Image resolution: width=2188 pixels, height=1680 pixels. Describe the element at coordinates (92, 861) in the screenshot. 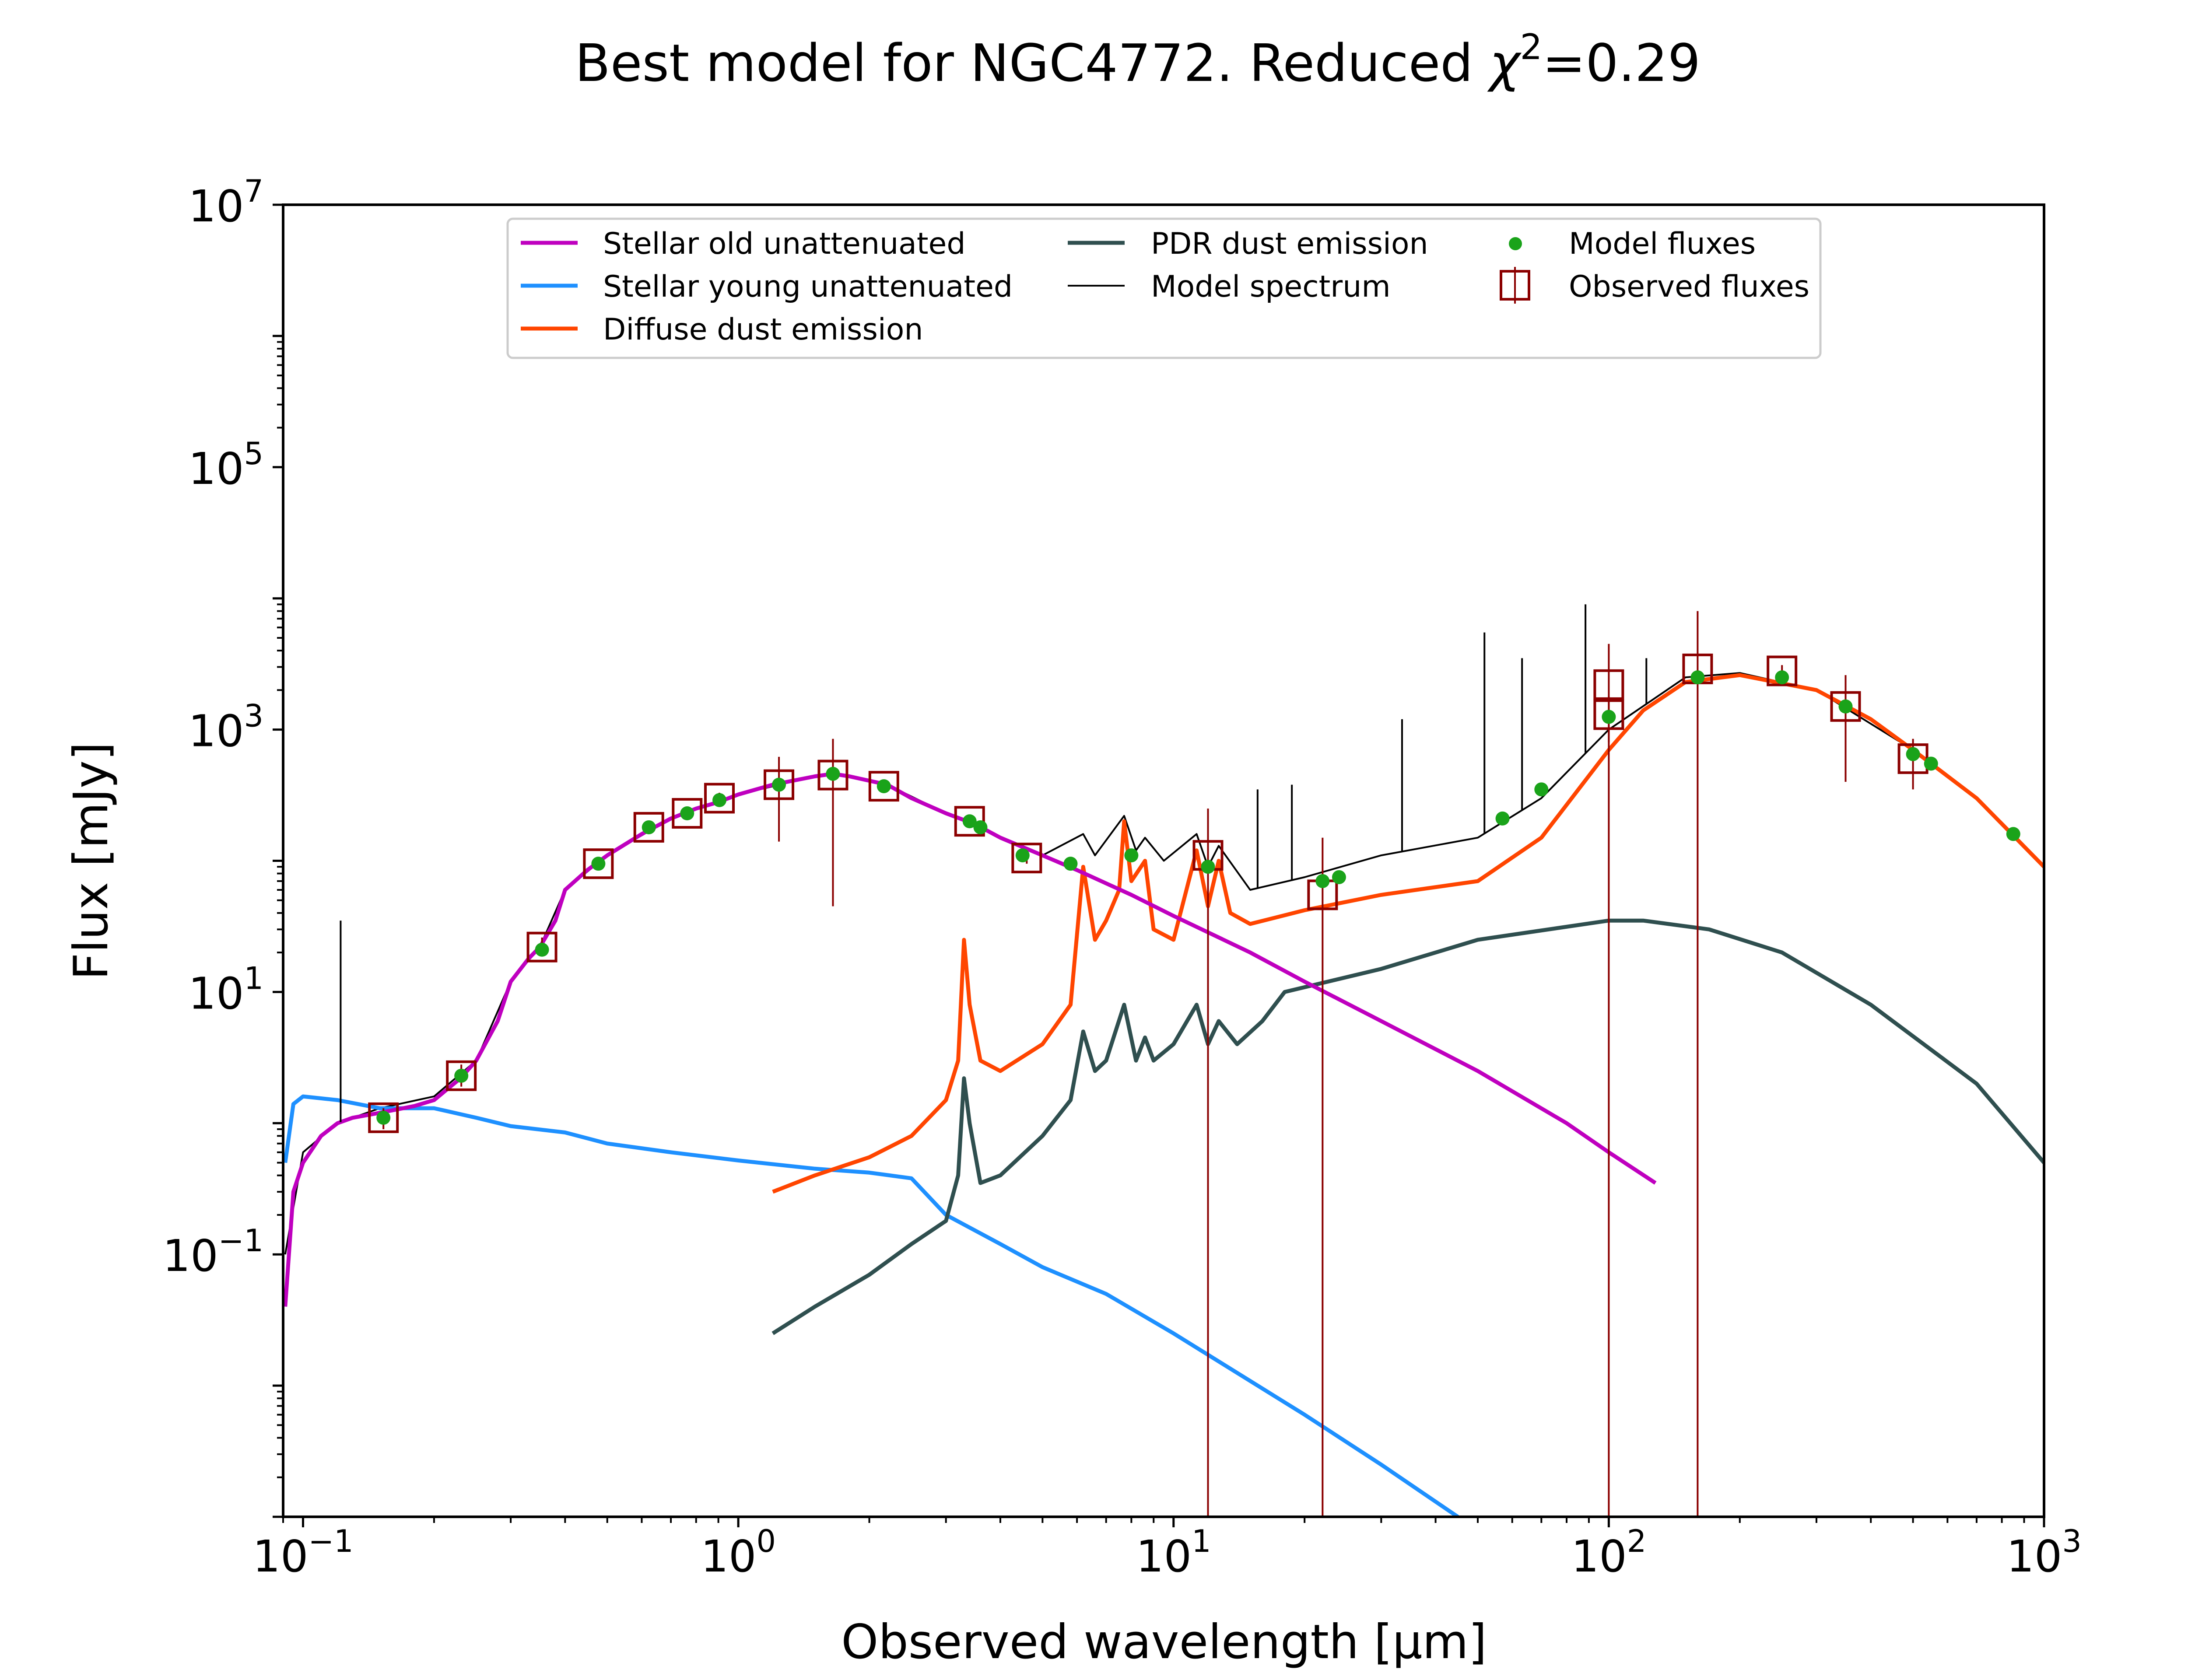

I see `y-axis-label: Flux [mJy]` at that location.